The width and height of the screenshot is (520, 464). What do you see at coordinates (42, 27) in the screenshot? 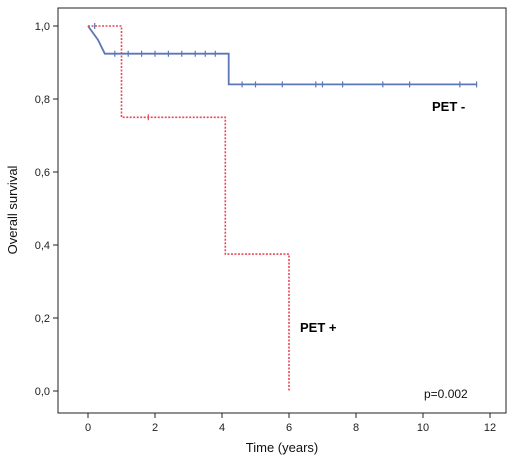
I see `y-tick-label: 1,0` at bounding box center [42, 27].